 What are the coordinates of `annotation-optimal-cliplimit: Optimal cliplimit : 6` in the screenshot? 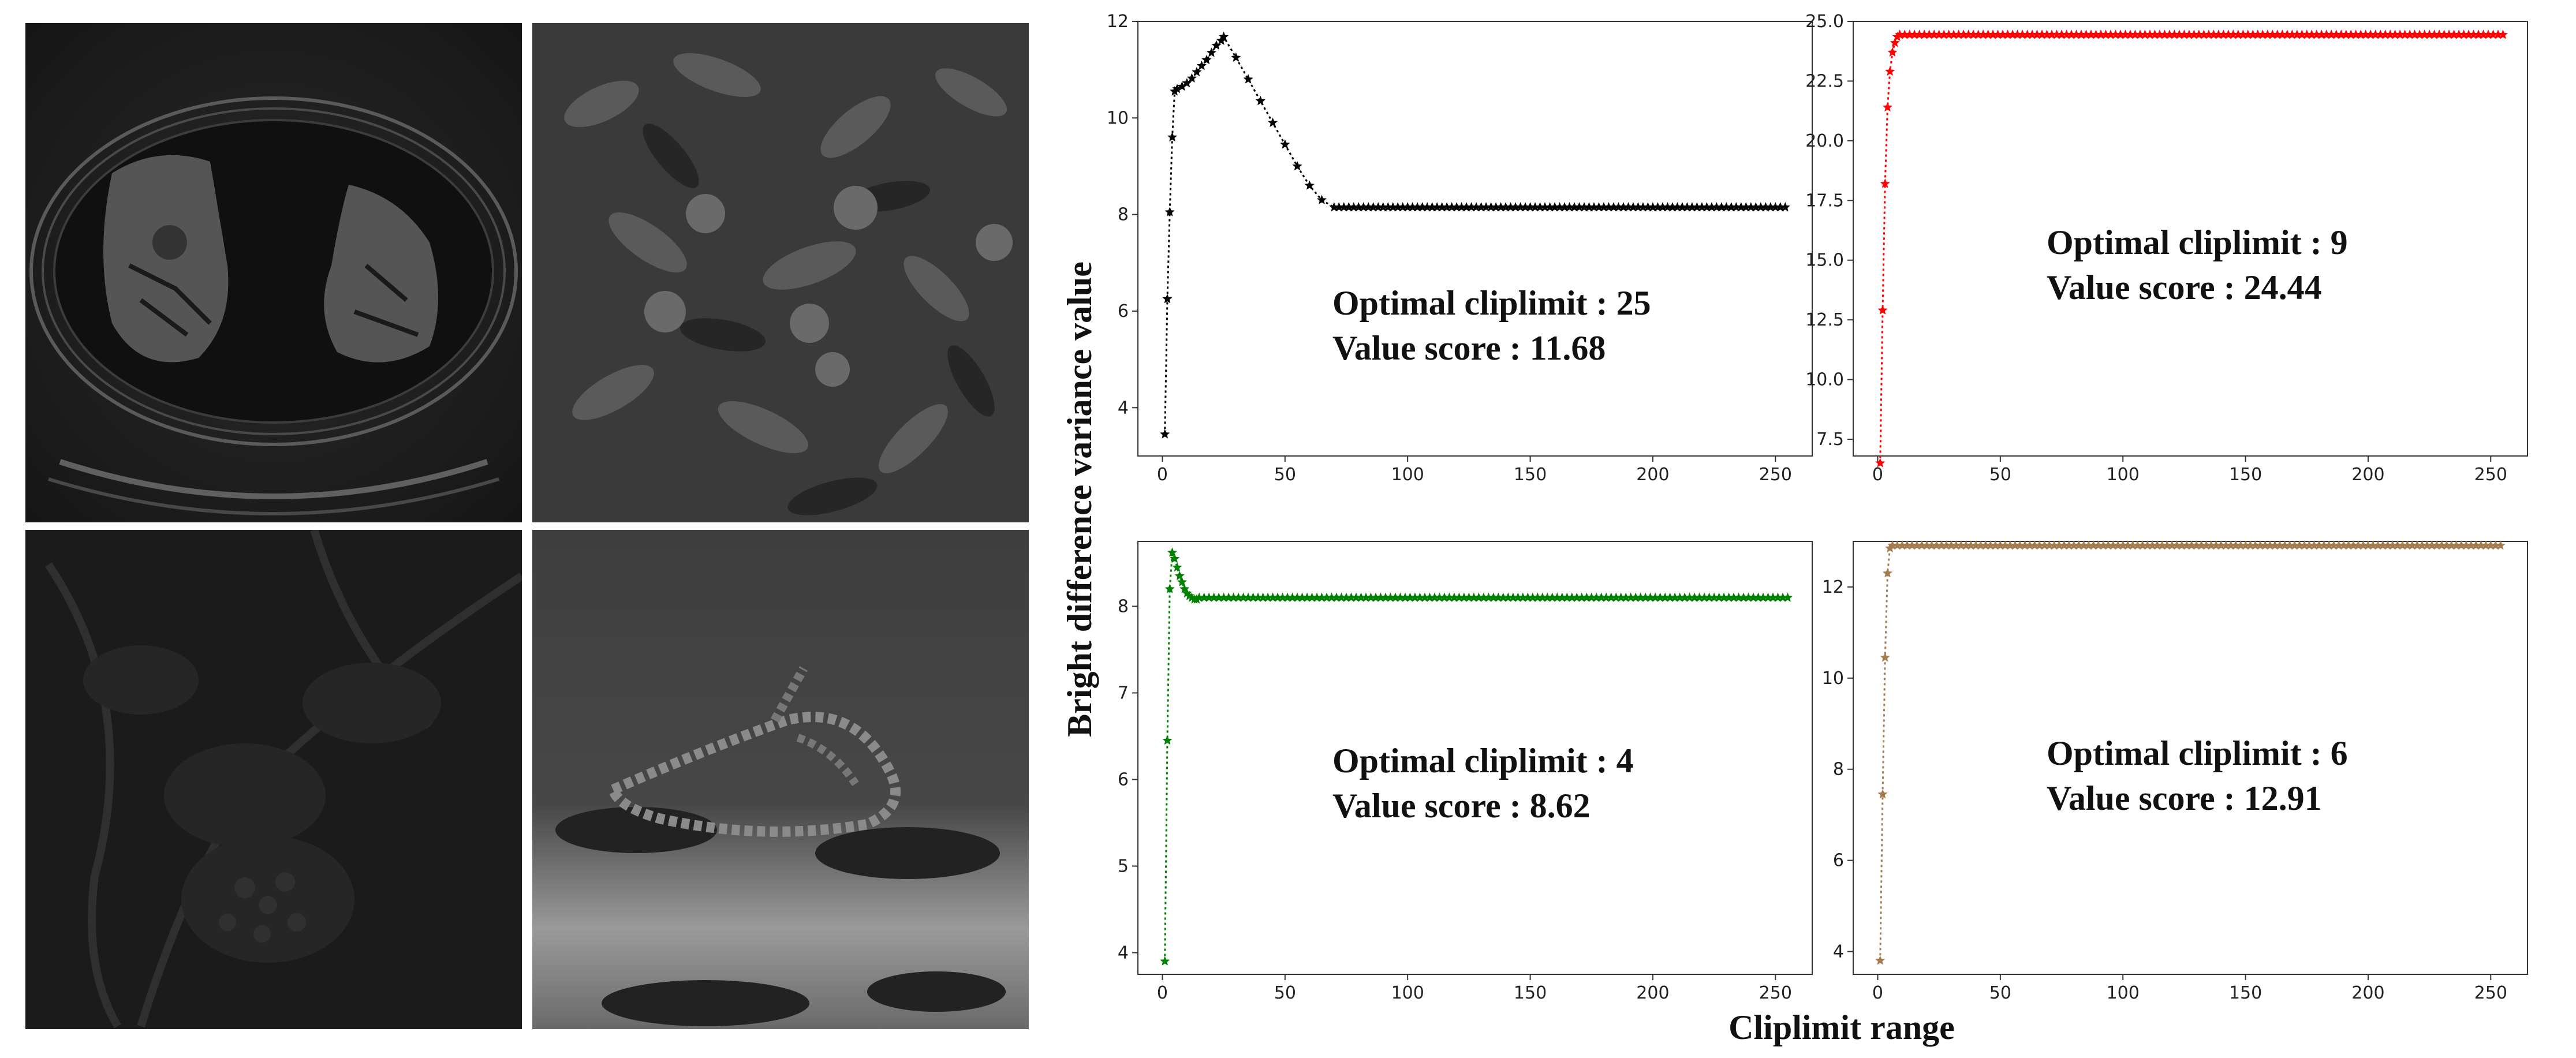 It's located at (2197, 753).